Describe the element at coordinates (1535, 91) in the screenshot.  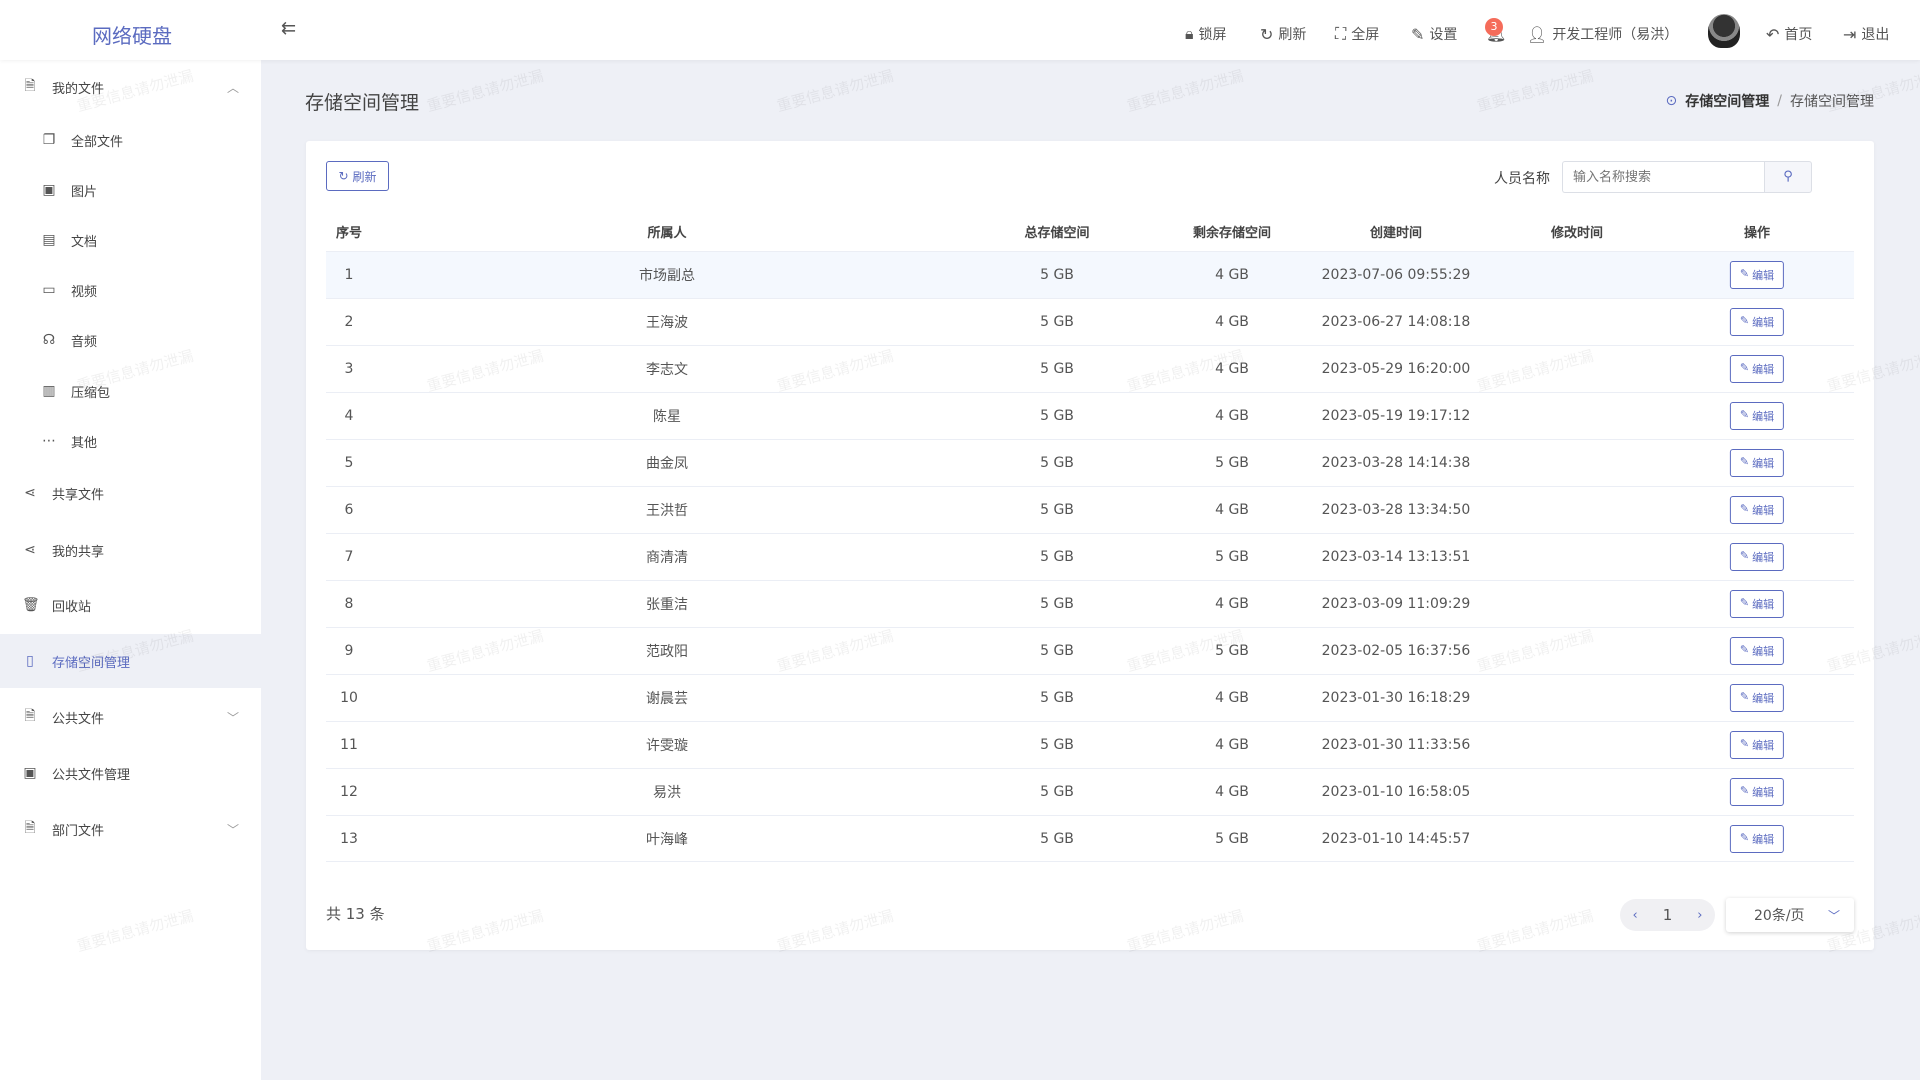
I see `watermark: 重要信息请勿泄漏` at that location.